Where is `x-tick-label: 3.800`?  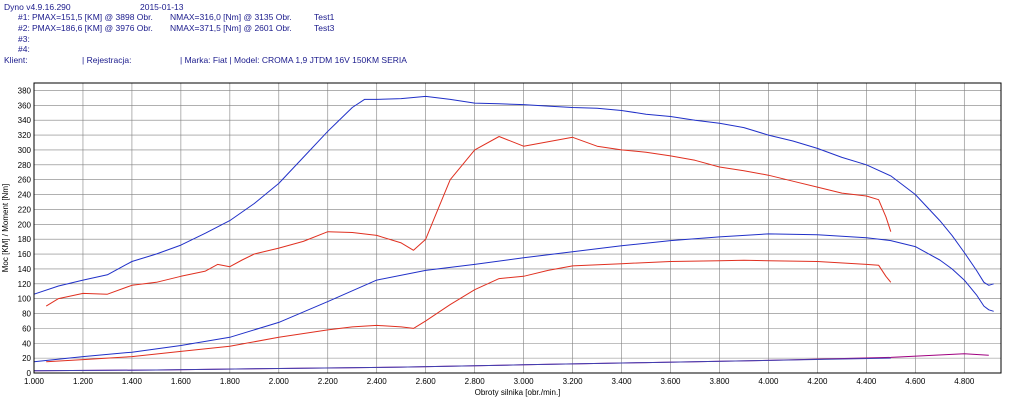 x-tick-label: 3.800 is located at coordinates (719, 381).